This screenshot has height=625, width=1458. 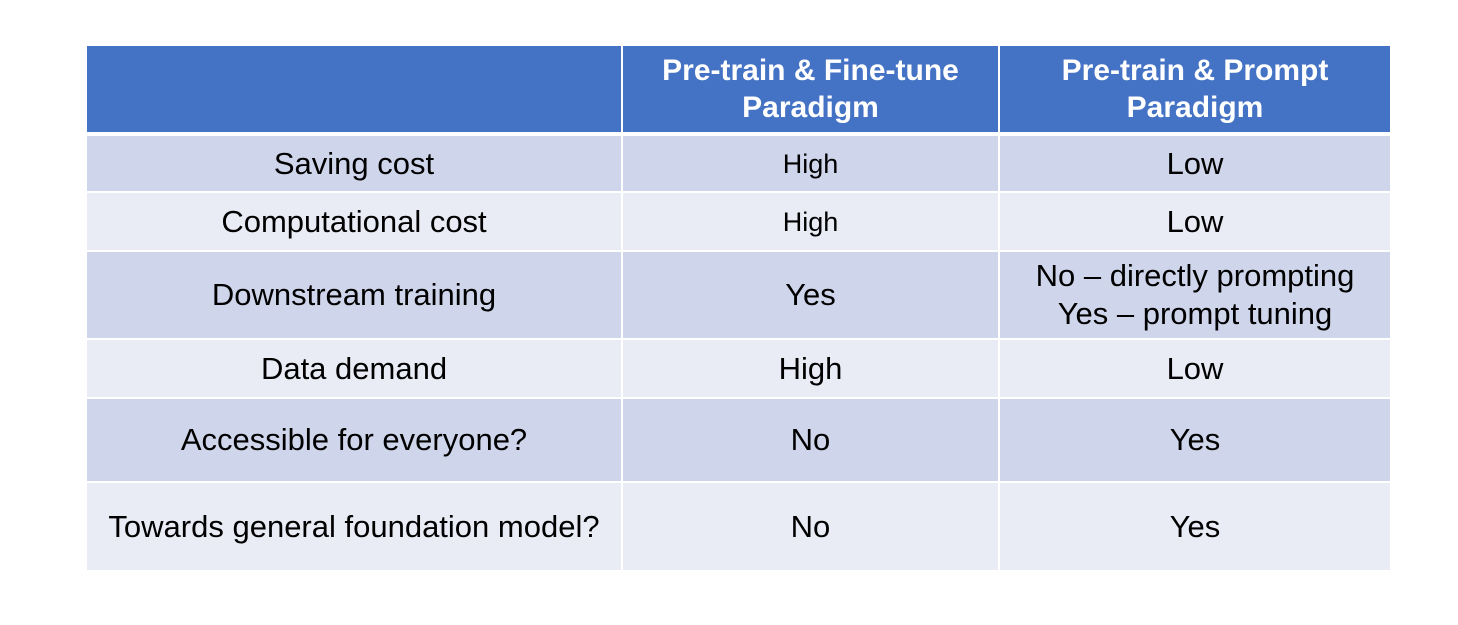 I want to click on row-label: Saving cost, so click(x=355, y=163).